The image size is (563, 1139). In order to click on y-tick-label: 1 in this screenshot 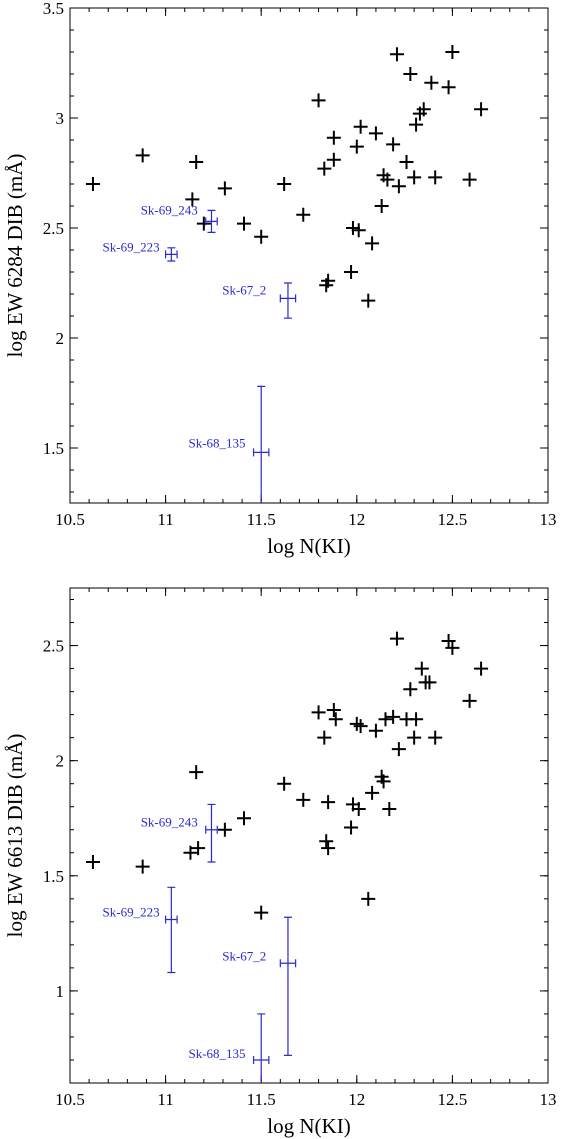, I will do `click(60, 991)`.